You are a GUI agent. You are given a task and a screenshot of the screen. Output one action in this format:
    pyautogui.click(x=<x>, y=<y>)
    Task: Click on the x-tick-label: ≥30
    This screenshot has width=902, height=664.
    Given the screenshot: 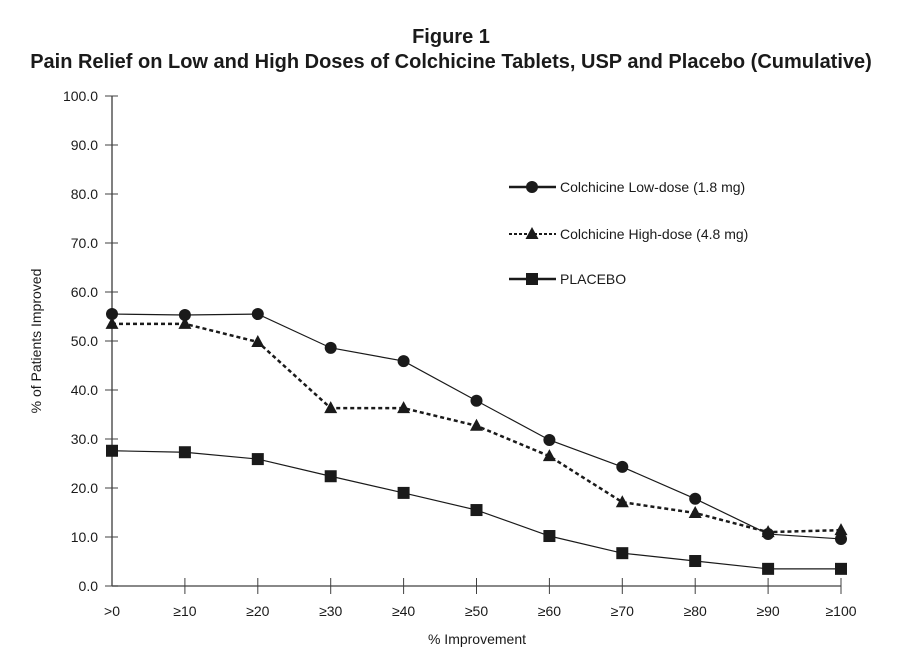 What is the action you would take?
    pyautogui.click(x=330, y=611)
    